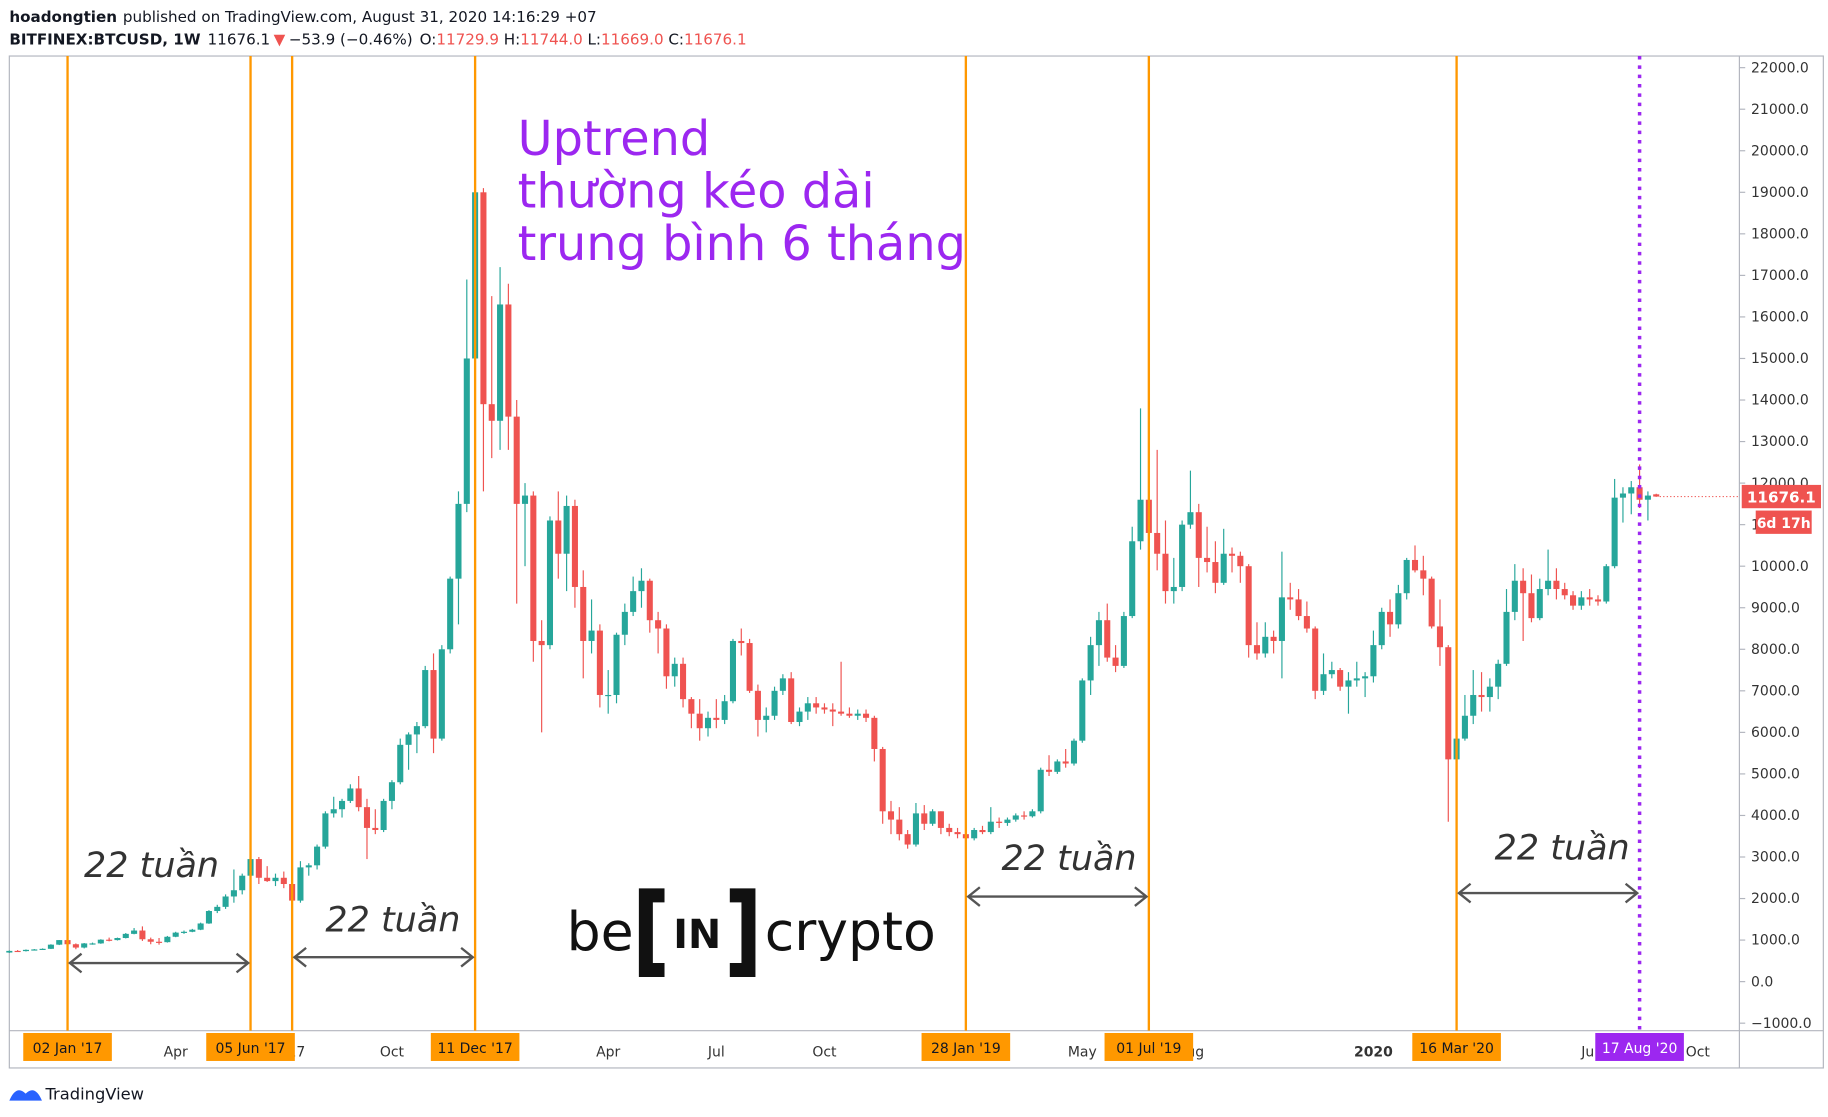  I want to click on y-tick-label: 22000.0, so click(1780, 68).